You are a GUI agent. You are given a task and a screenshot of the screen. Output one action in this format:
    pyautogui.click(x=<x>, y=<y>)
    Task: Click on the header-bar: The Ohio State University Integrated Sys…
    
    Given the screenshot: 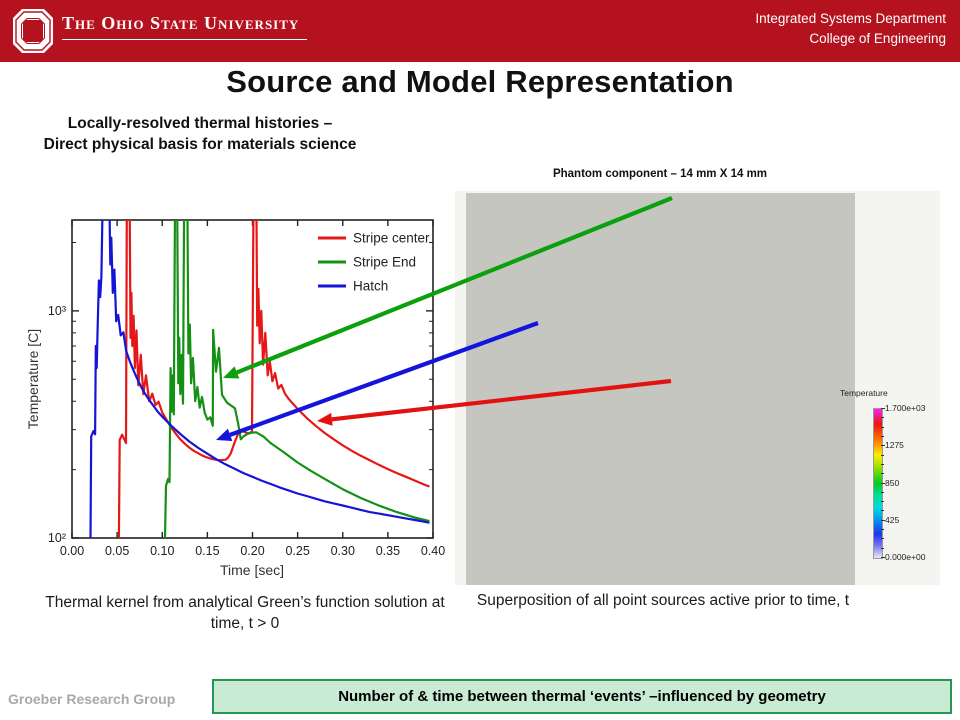 What is the action you would take?
    pyautogui.click(x=480, y=31)
    